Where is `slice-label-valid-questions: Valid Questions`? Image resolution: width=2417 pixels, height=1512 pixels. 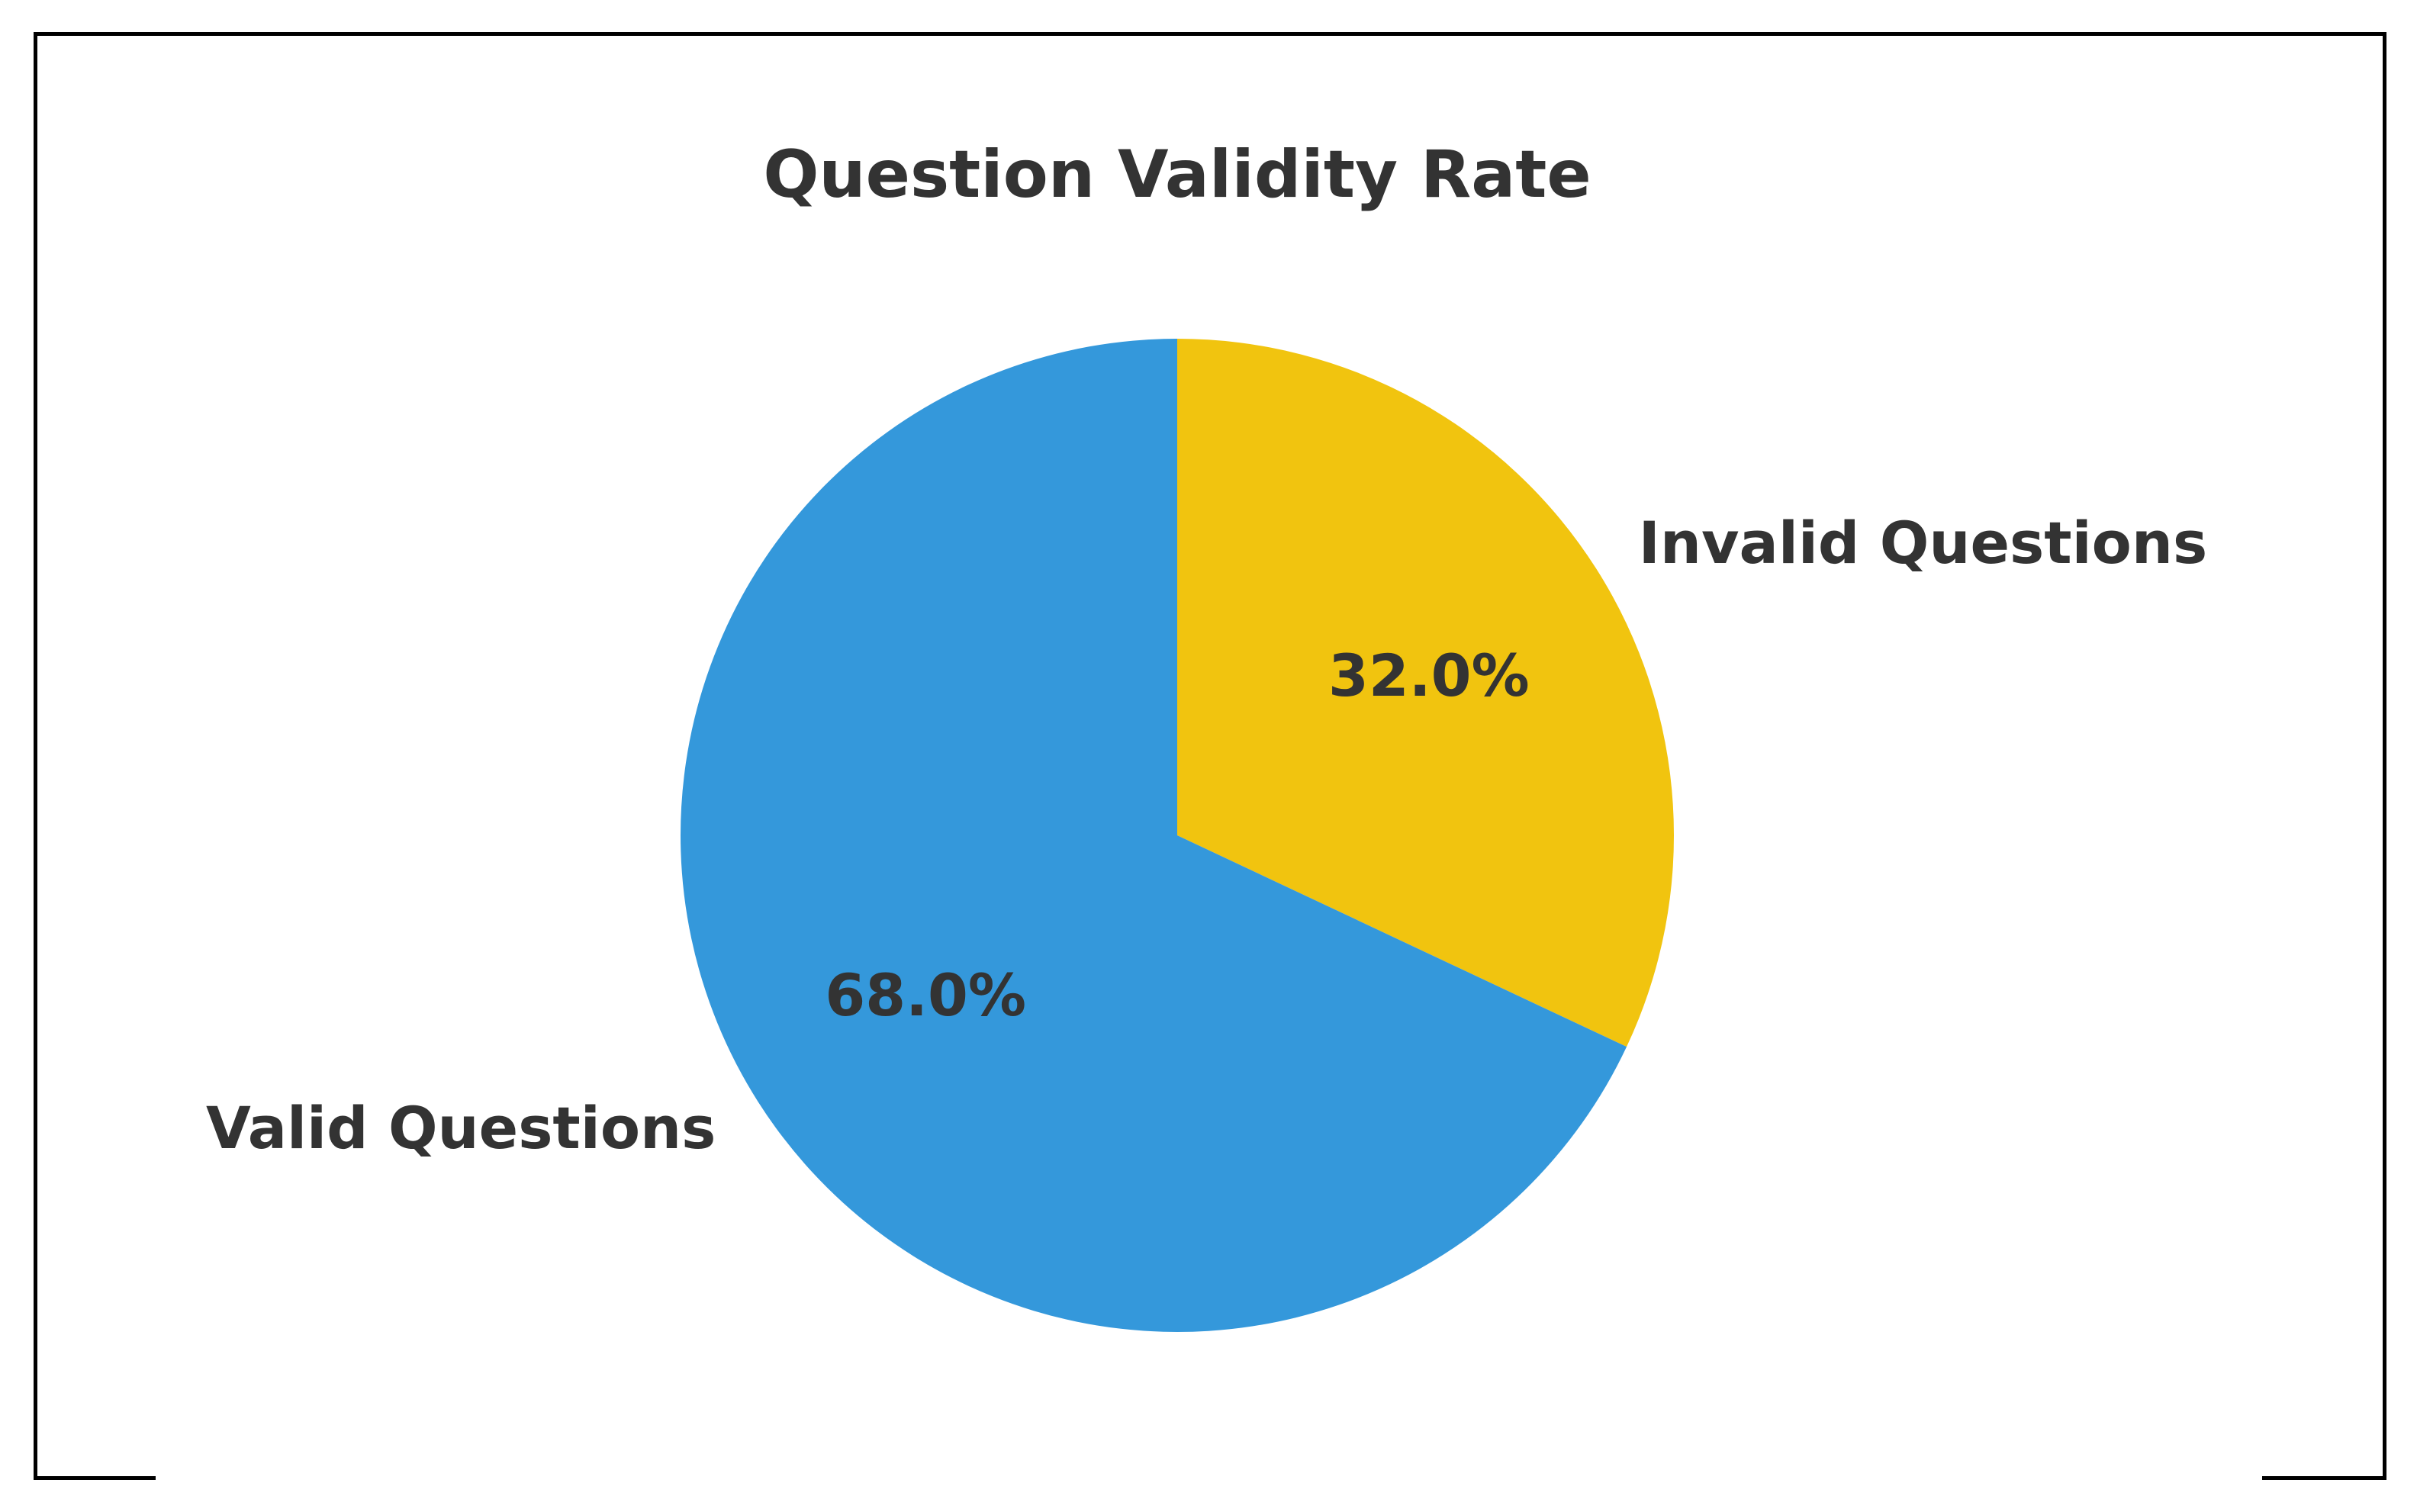 slice-label-valid-questions: Valid Questions is located at coordinates (461, 1128).